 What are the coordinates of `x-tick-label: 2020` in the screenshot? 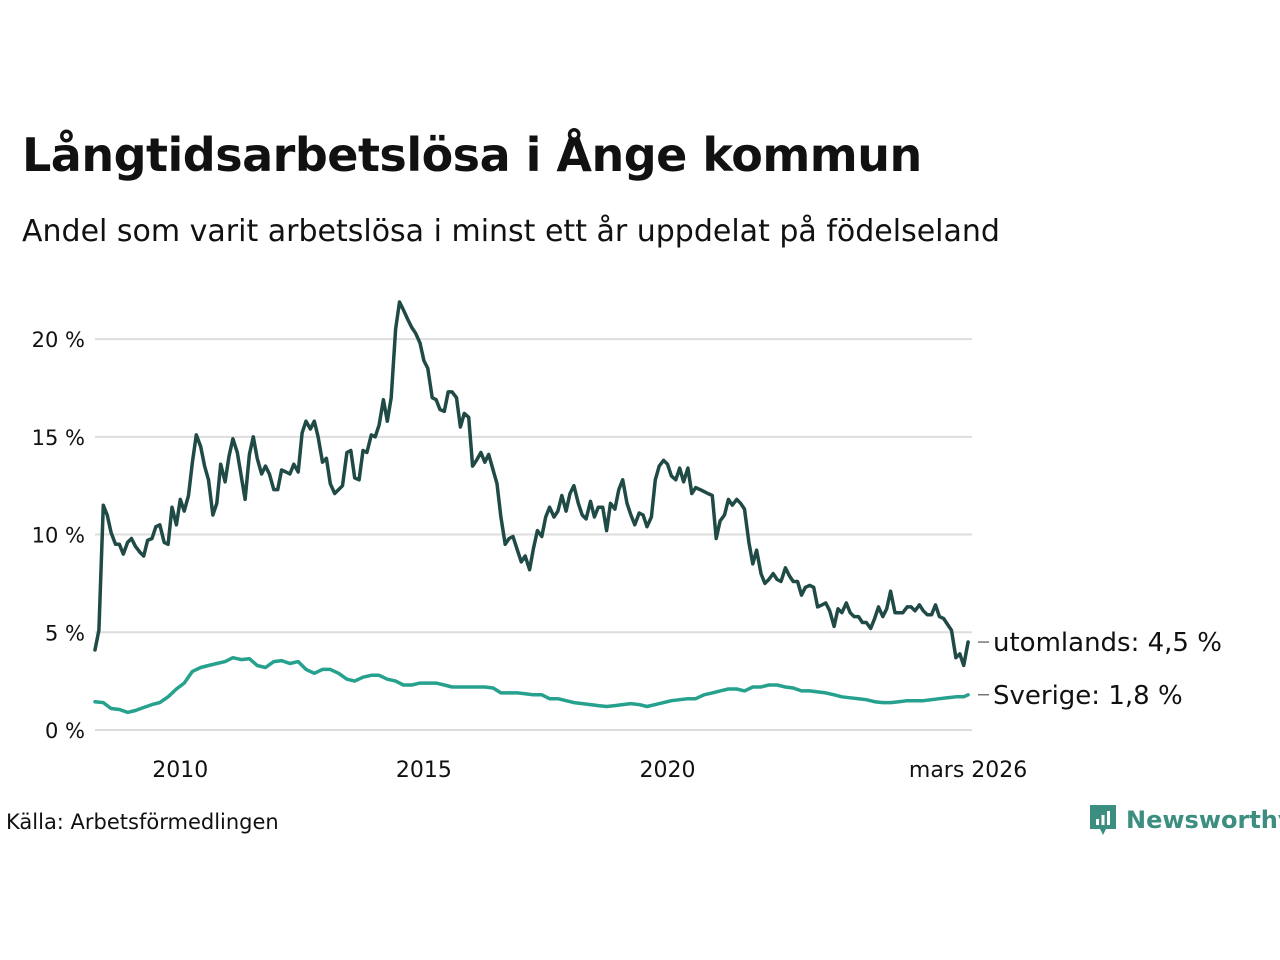 It's located at (667, 770).